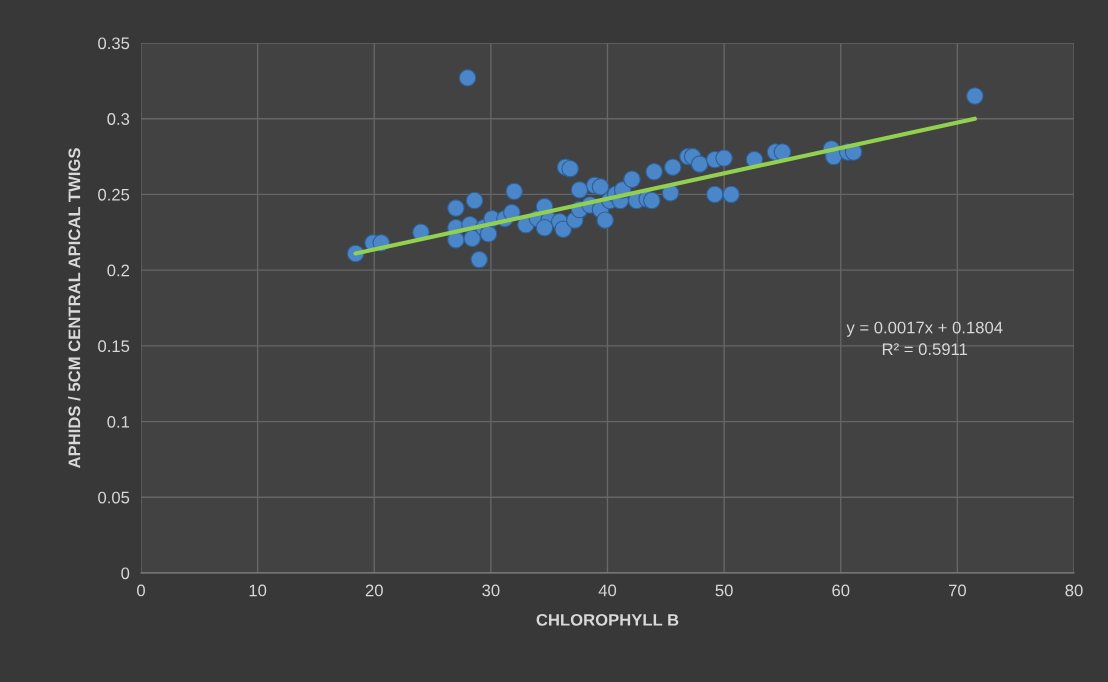  I want to click on x-tick-label: 30, so click(491, 590).